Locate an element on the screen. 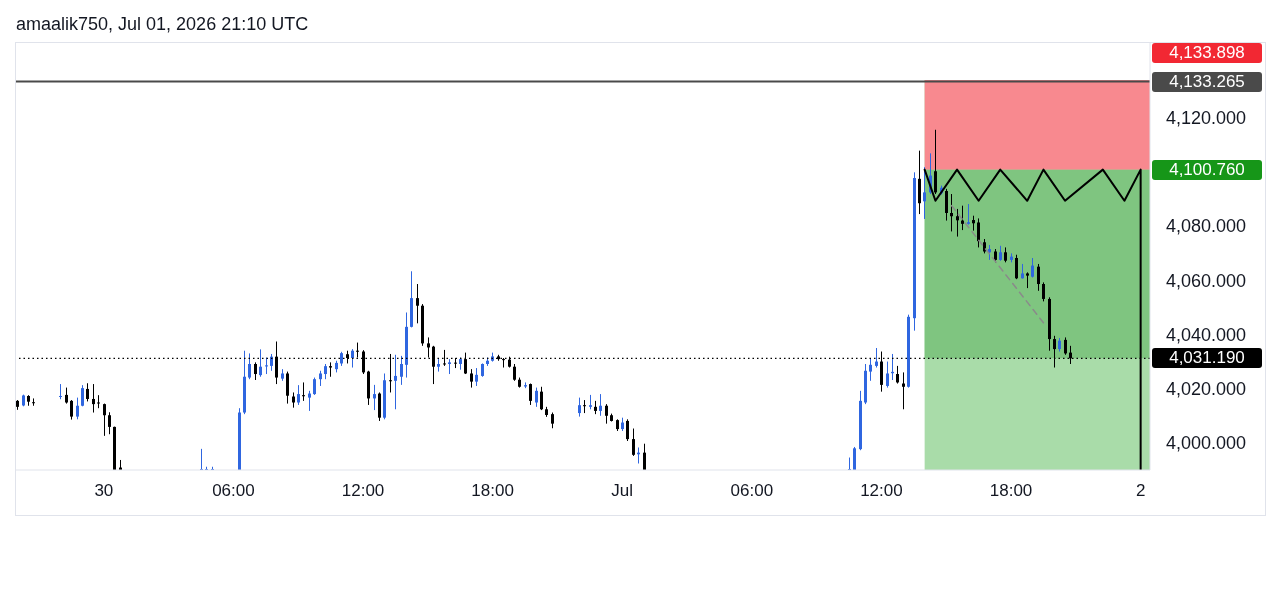 The image size is (1280, 610). x-tick-label: 30 is located at coordinates (104, 491).